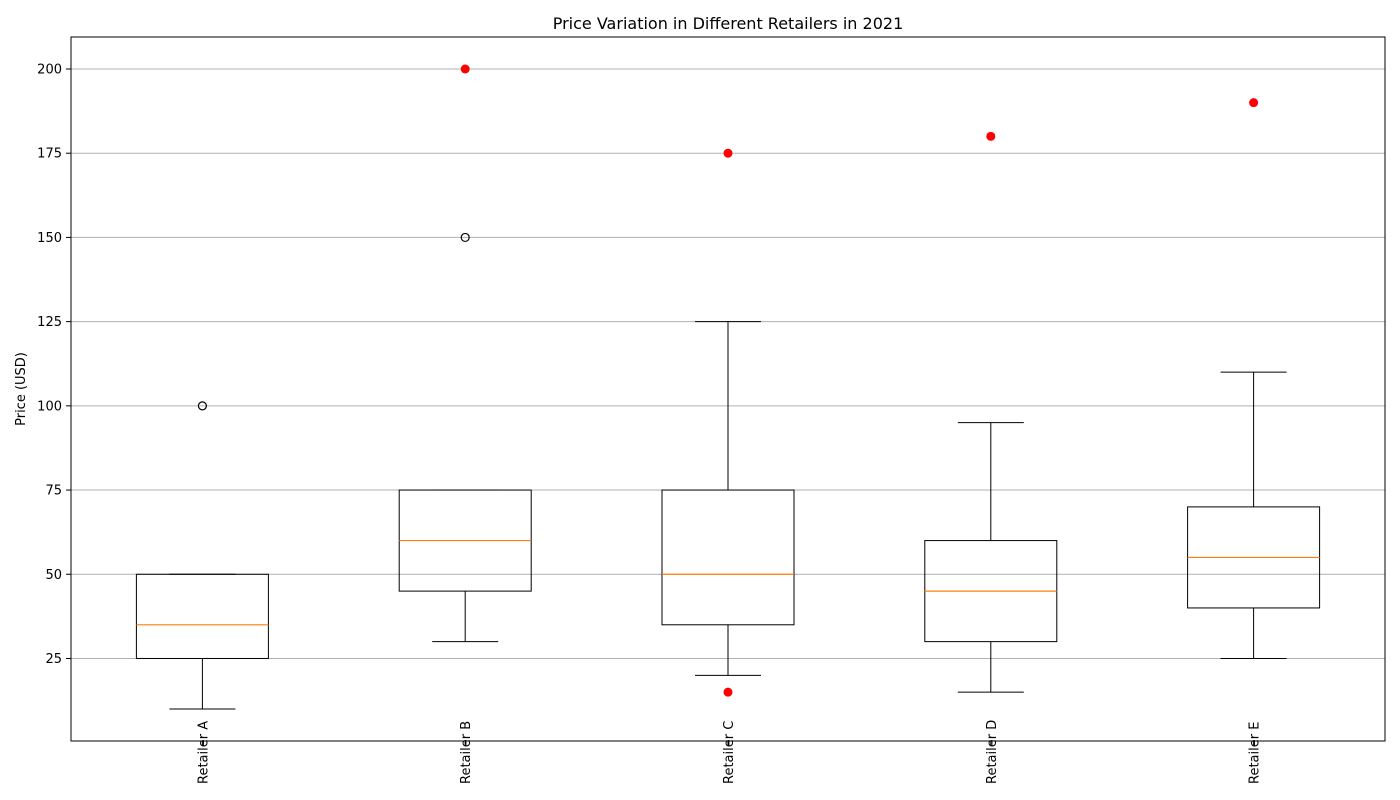 The image size is (1400, 800). Describe the element at coordinates (53, 491) in the screenshot. I see `y-tick-label: 75` at that location.